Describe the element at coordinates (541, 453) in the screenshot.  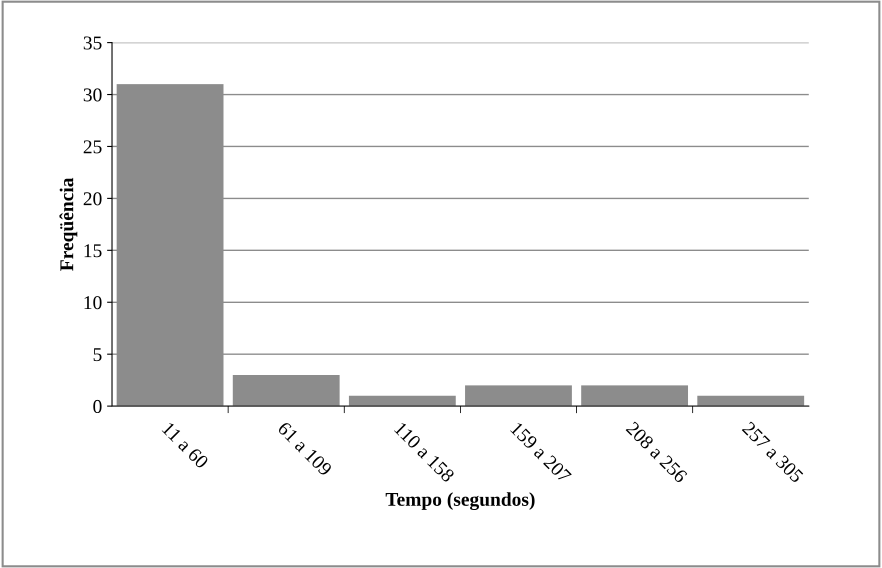
I see `x-tick-label: 159 a 207` at that location.